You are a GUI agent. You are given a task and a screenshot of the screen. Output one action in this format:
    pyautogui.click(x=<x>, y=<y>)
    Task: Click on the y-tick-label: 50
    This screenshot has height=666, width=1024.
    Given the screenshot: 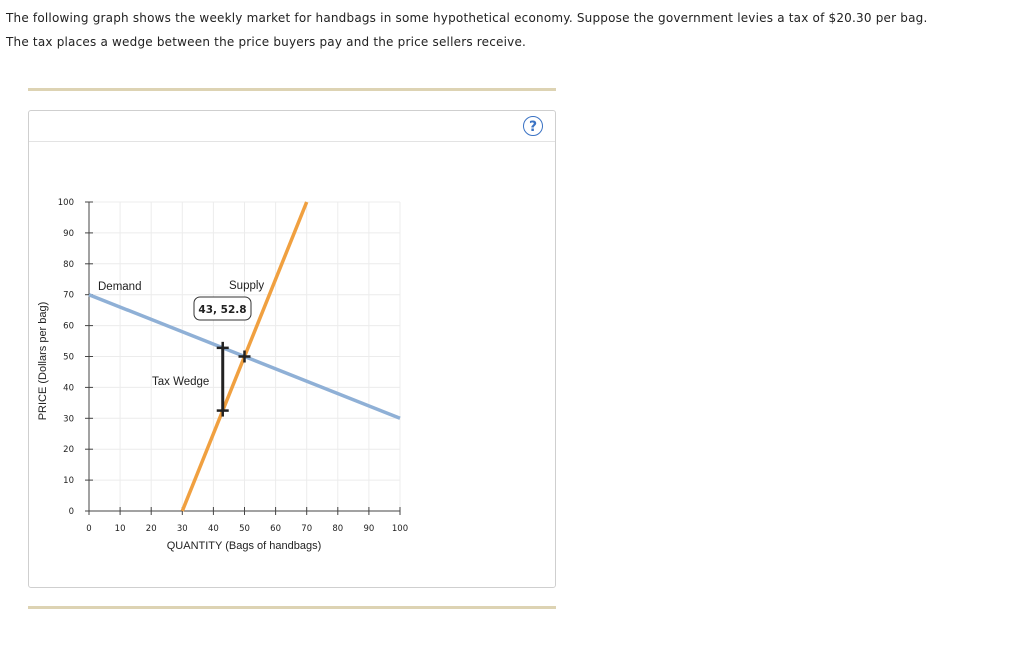 What is the action you would take?
    pyautogui.click(x=68, y=358)
    